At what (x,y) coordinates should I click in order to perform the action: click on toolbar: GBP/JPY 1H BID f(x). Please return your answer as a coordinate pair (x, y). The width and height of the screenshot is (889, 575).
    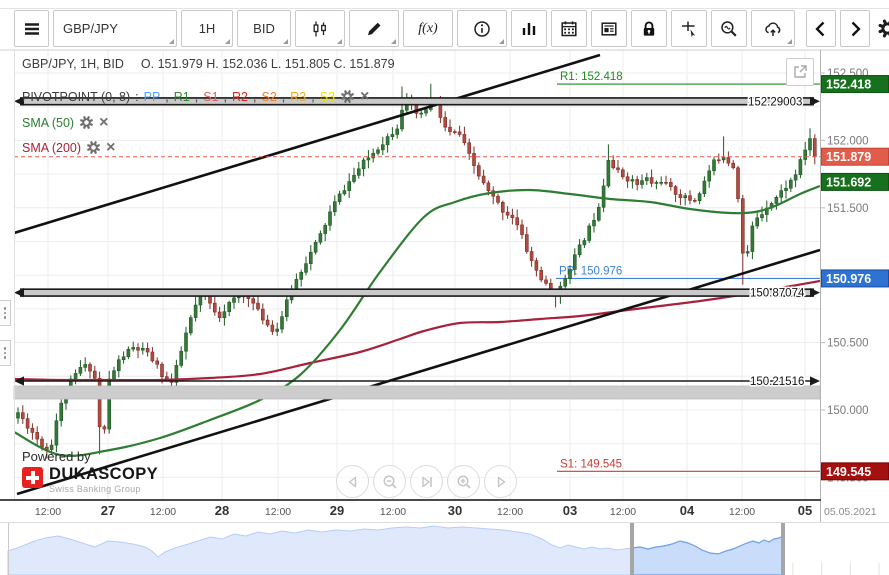
    Looking at the image, I should click on (451, 28).